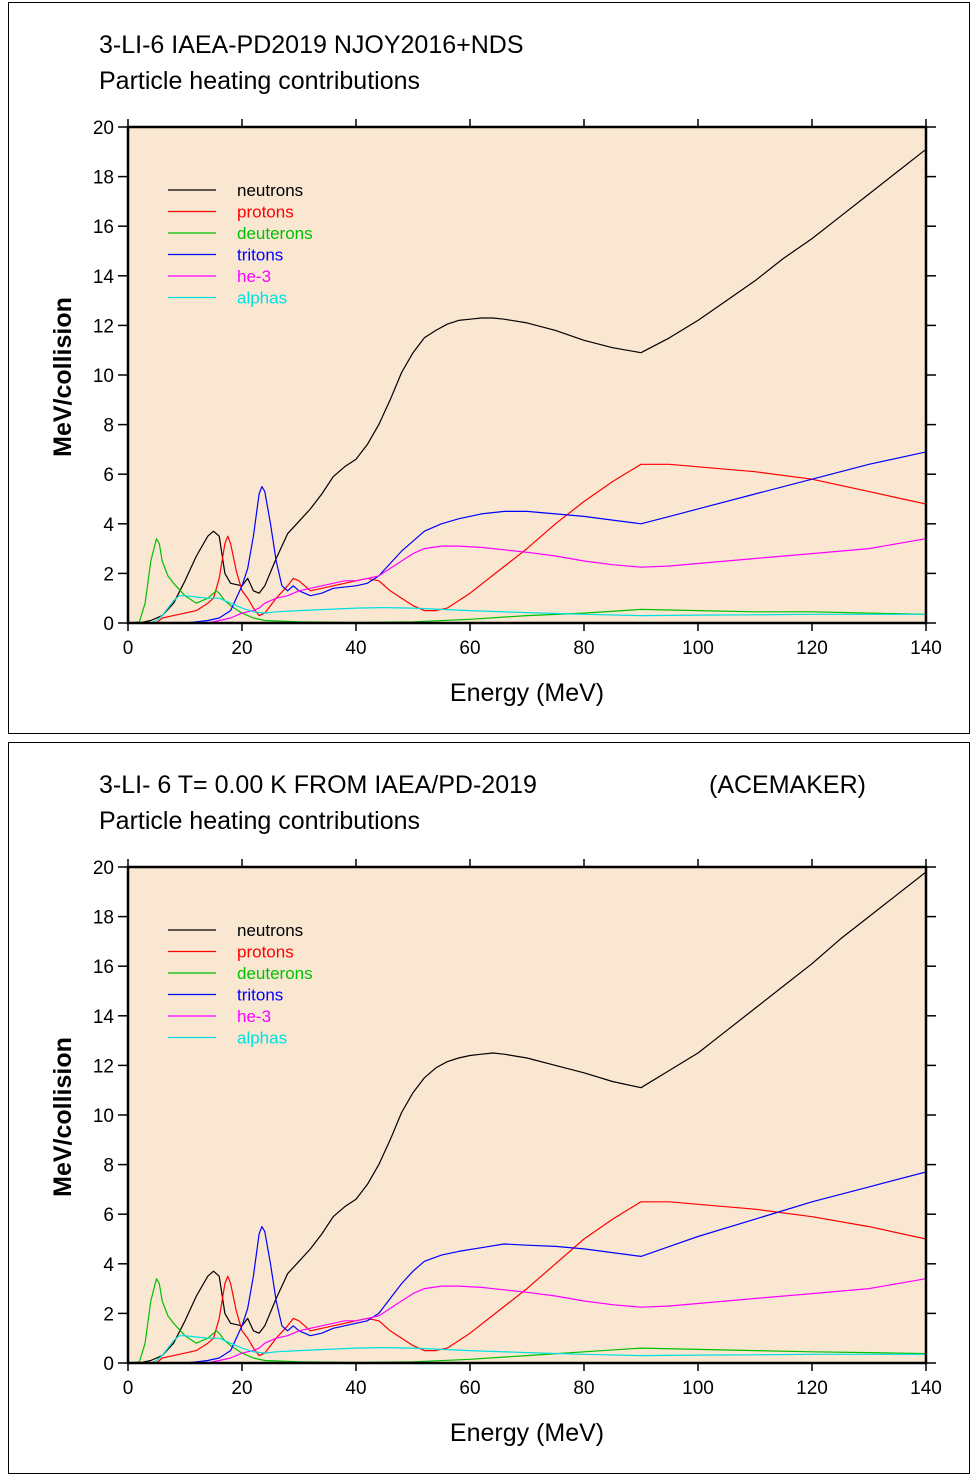 This screenshot has width=971, height=1475. What do you see at coordinates (318, 785) in the screenshot?
I see `chart-title: 3-LI- 6 T= 0.00 K FROM IAEA/PD-2019` at bounding box center [318, 785].